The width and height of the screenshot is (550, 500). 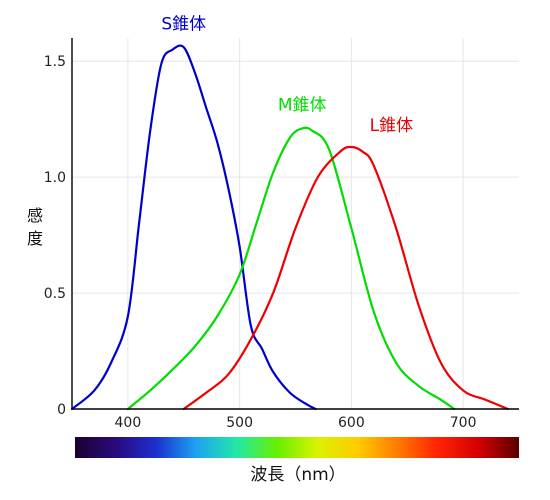 I want to click on y-axis-label-char-2: 度, so click(x=35, y=238).